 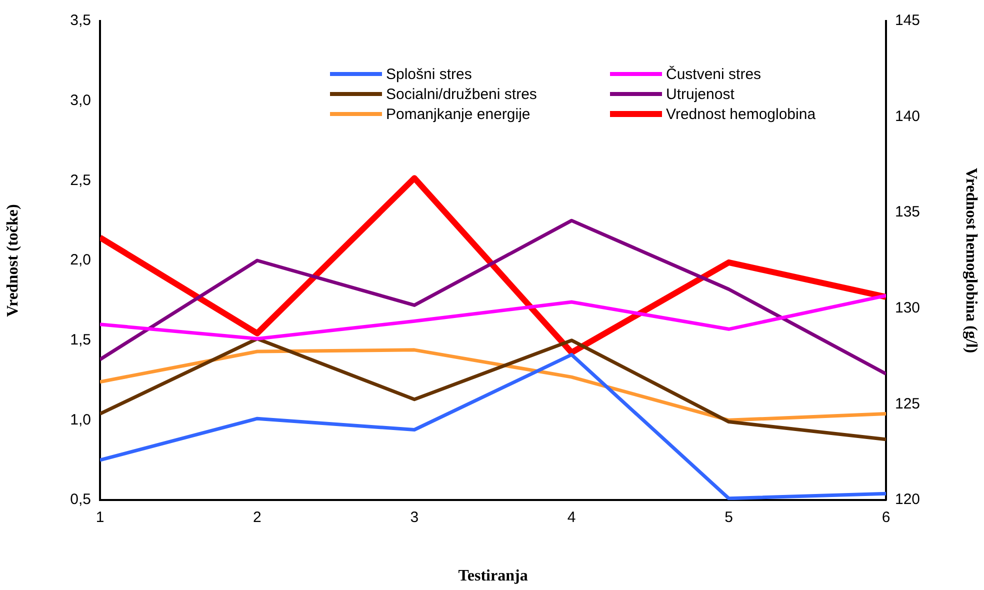 What do you see at coordinates (461, 94) in the screenshot?
I see `legend-label: Socialni/družbeni stres` at bounding box center [461, 94].